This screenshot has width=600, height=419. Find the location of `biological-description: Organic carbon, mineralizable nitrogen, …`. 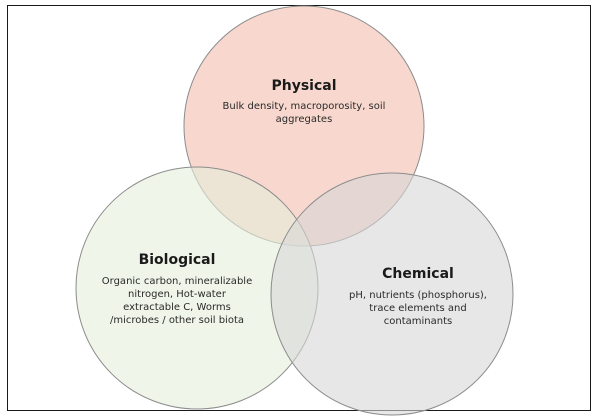

biological-description: Organic carbon, mineralizable nitrogen, … is located at coordinates (177, 301).